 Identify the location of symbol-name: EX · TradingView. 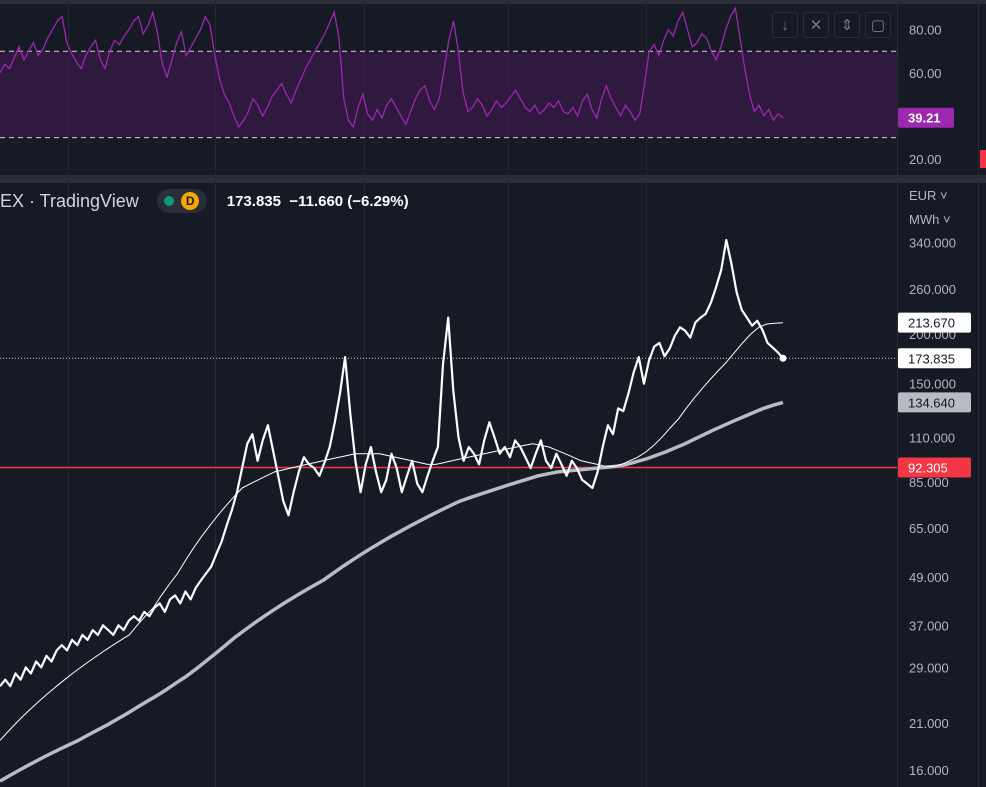
(69, 200).